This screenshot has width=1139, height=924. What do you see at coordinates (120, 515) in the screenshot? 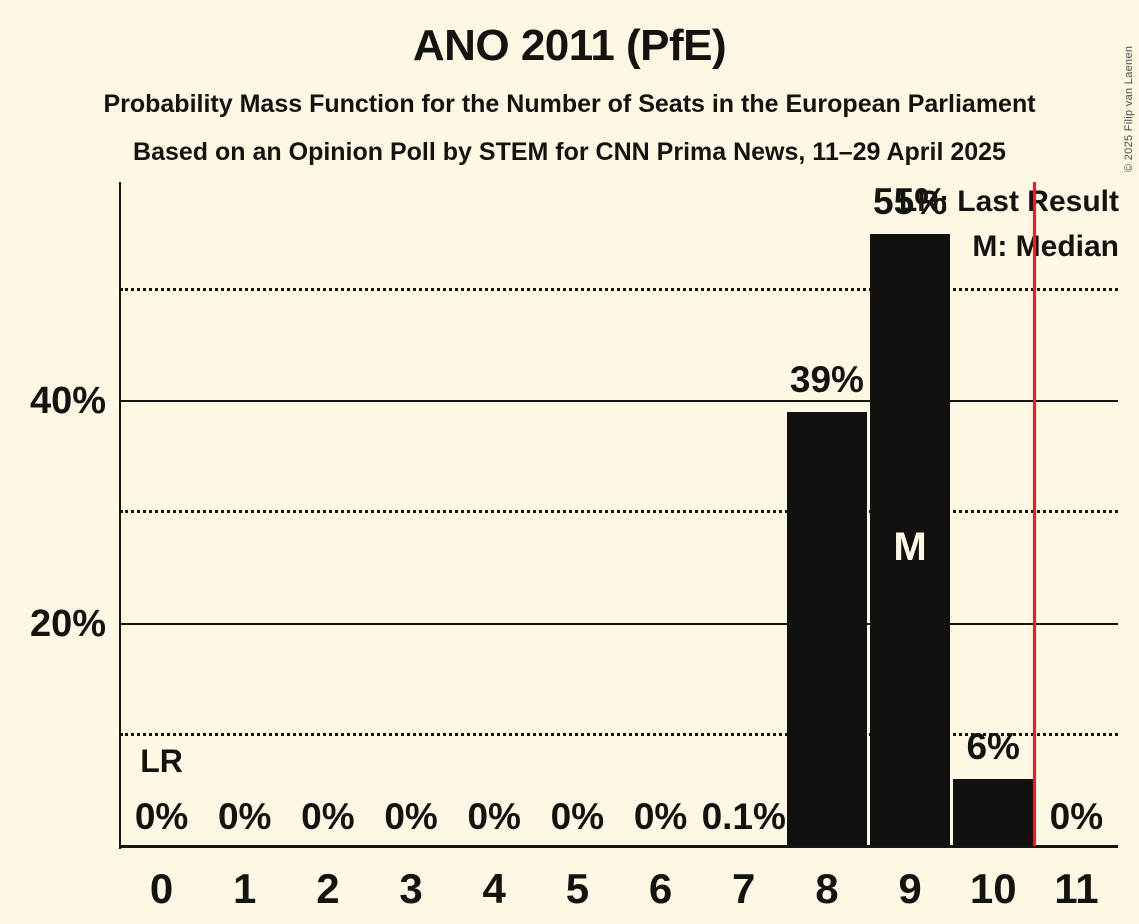
I see `y-axis-line` at bounding box center [120, 515].